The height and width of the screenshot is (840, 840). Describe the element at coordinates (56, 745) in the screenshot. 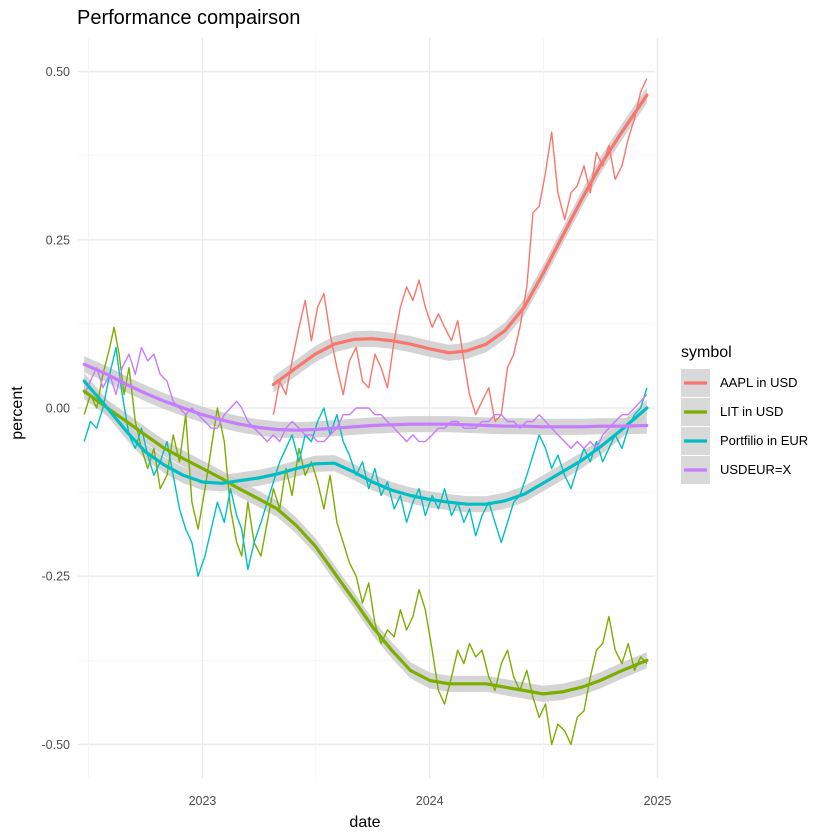

I see `y-tick-label: -0.50` at that location.